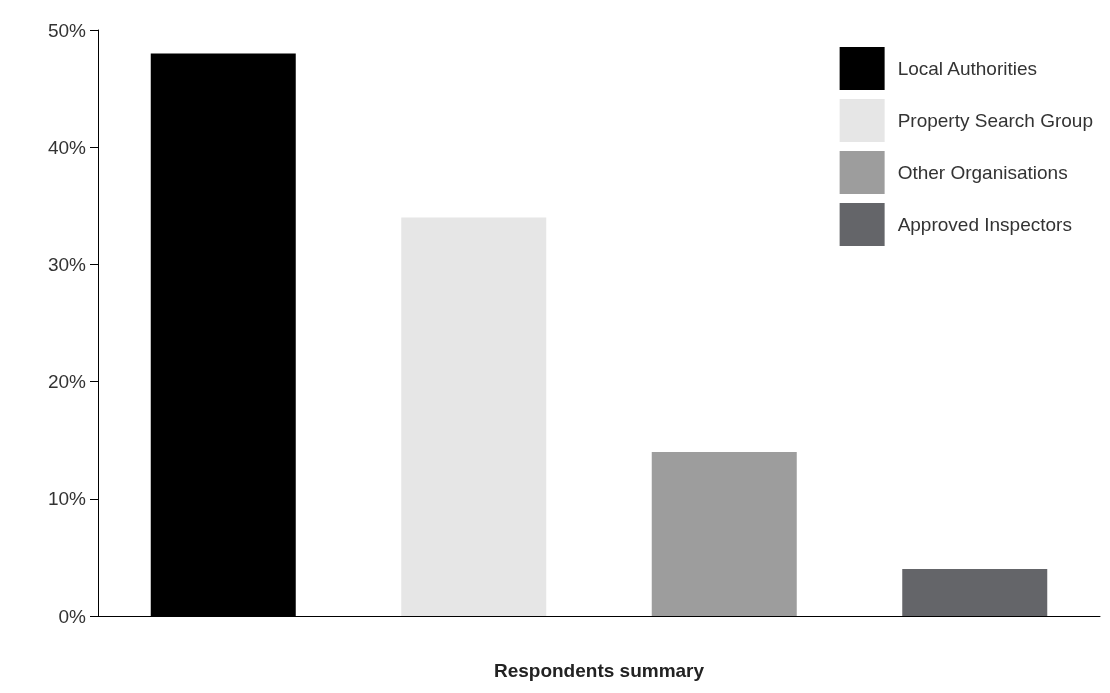  I want to click on legend-label: Local Authorities, so click(967, 68).